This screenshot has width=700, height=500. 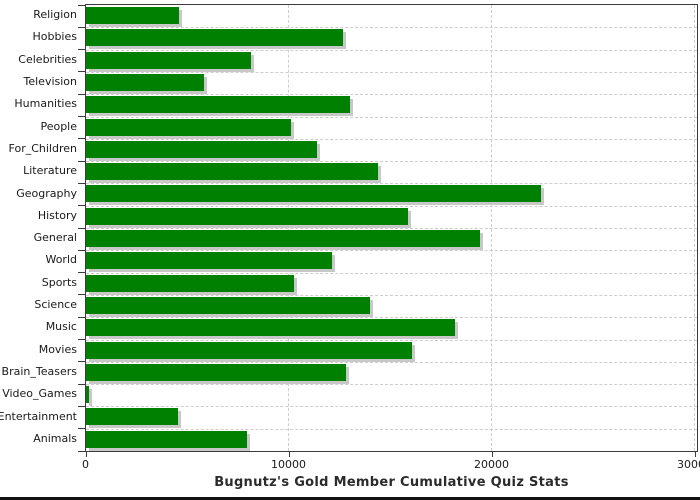 What do you see at coordinates (61, 327) in the screenshot?
I see `y-axis-label: Music` at bounding box center [61, 327].